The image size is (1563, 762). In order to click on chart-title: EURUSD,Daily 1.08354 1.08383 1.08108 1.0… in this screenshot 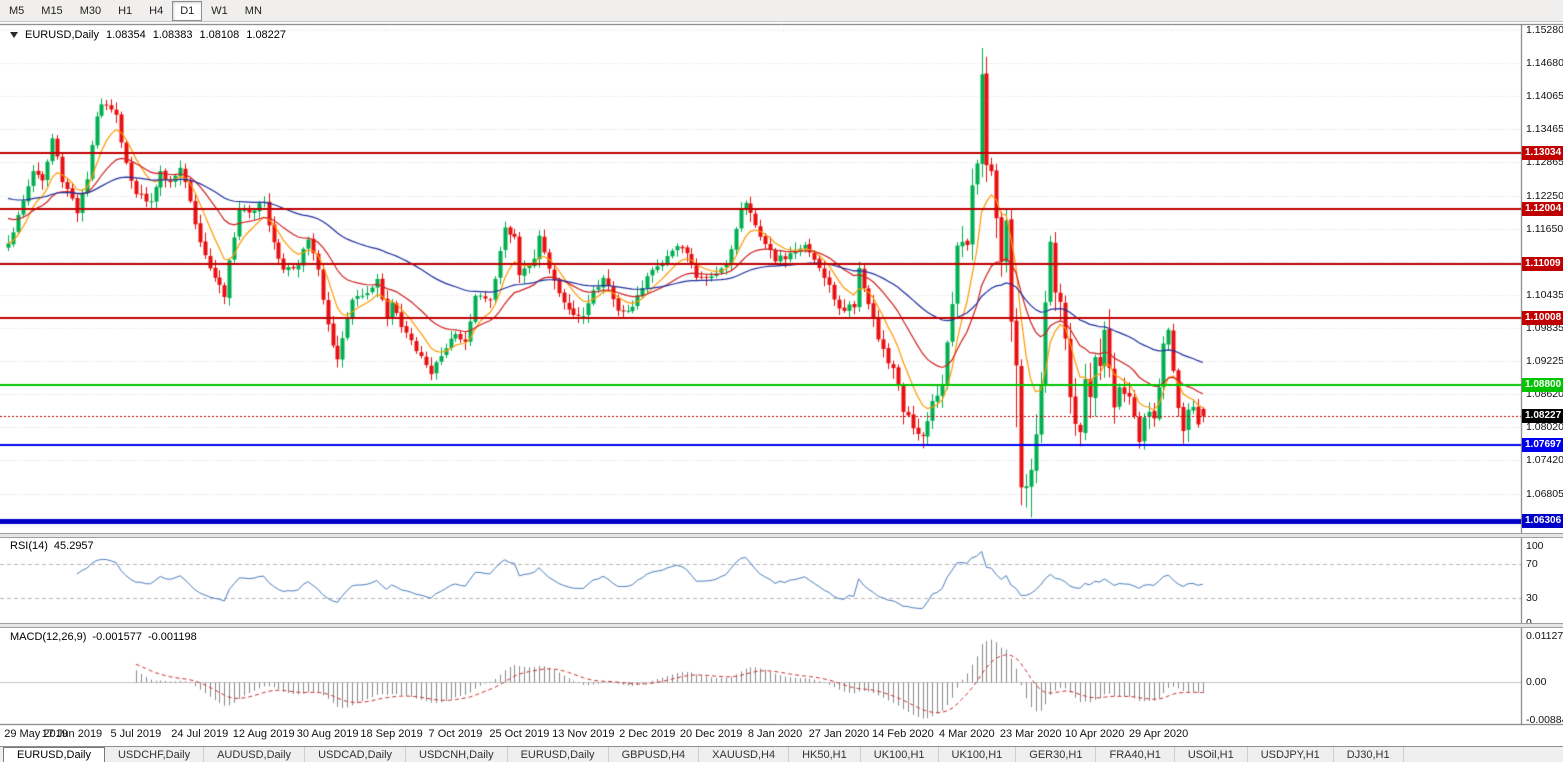, I will do `click(148, 35)`.